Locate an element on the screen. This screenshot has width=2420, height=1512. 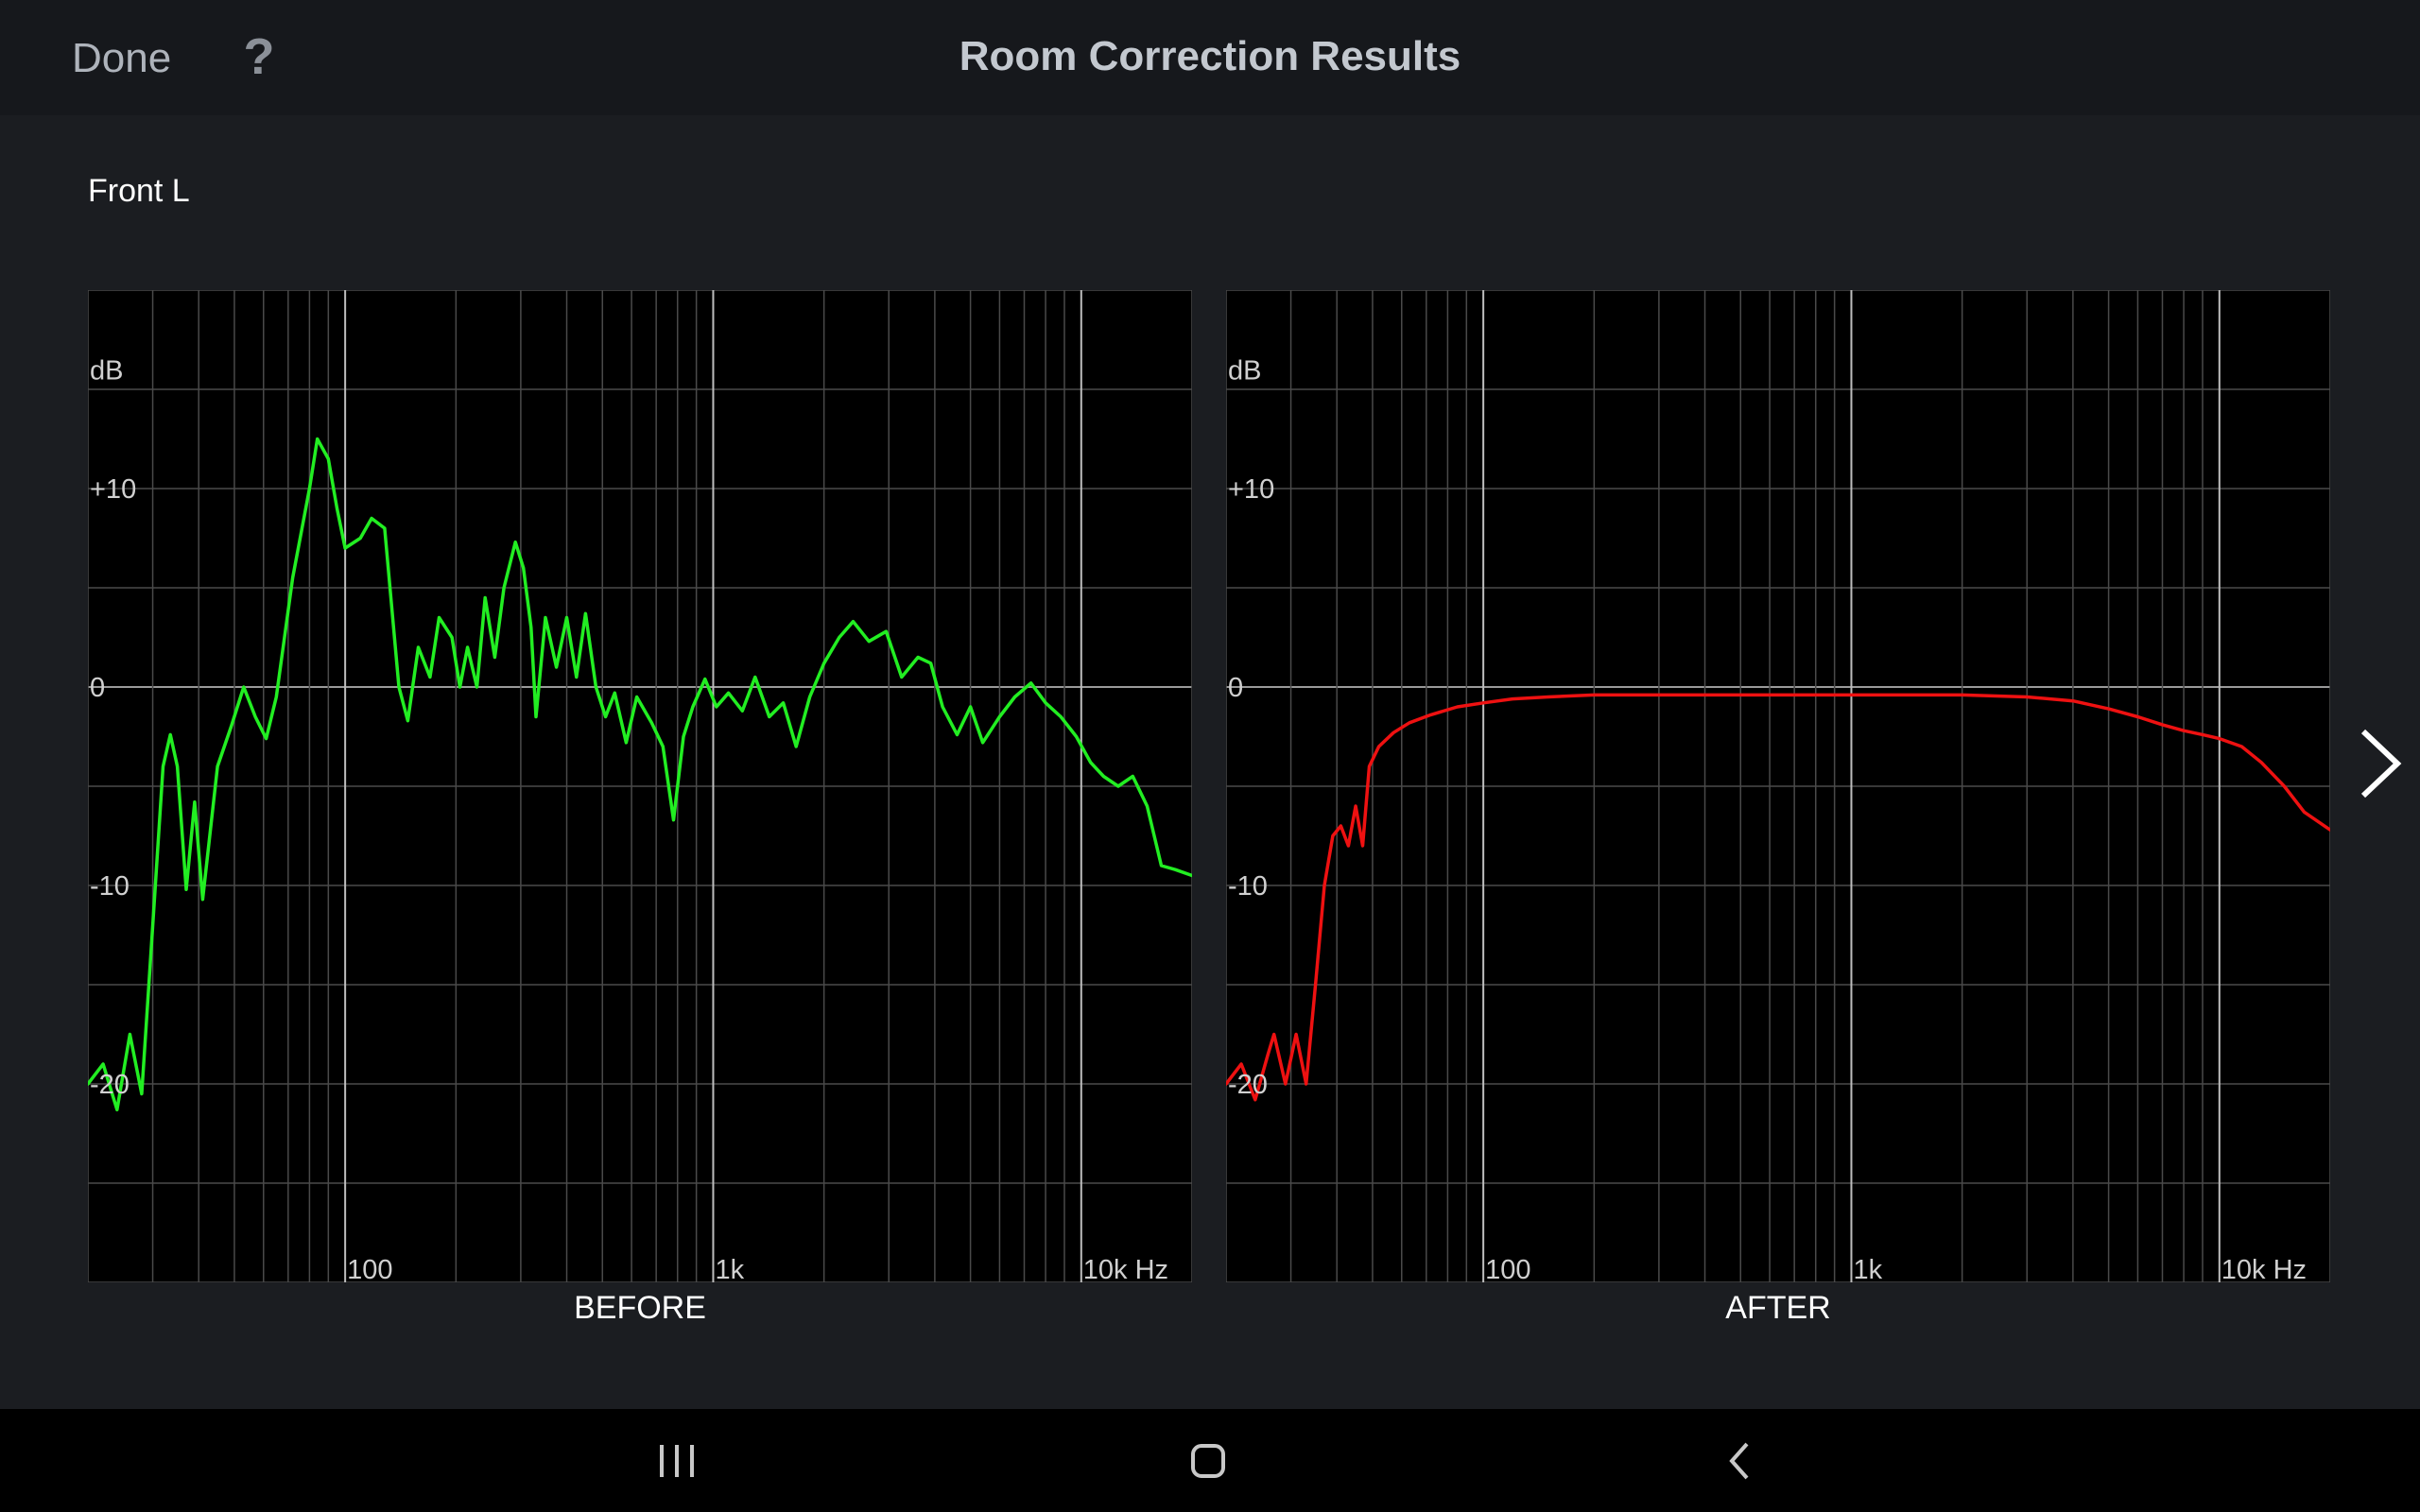
back-button is located at coordinates (1739, 1461).